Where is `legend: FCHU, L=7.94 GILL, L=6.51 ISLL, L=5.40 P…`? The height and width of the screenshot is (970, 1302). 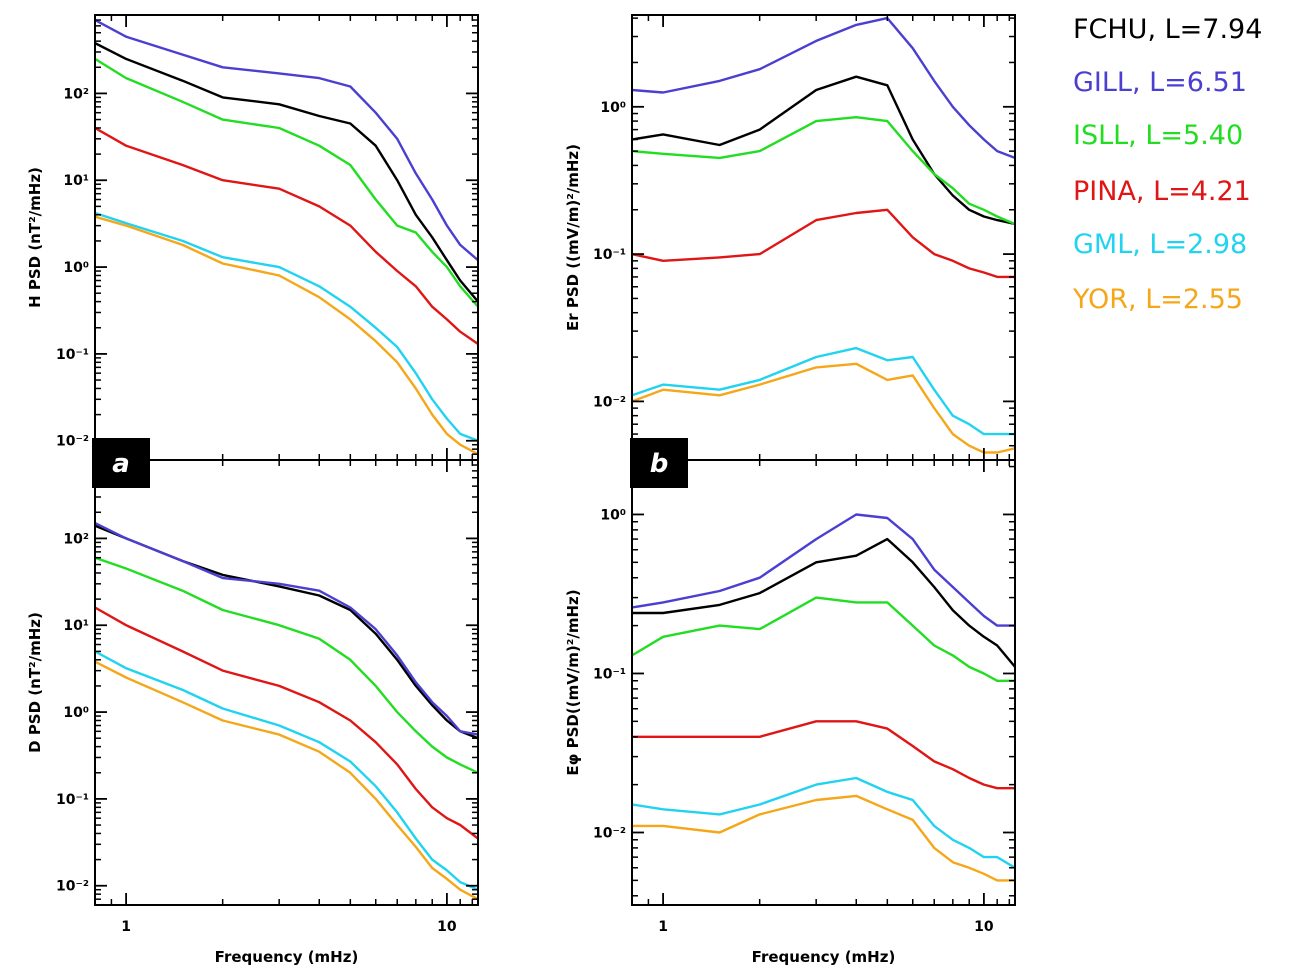 legend: FCHU, L=7.94 GILL, L=6.51 ISLL, L=5.40 P… is located at coordinates (1167, 164).